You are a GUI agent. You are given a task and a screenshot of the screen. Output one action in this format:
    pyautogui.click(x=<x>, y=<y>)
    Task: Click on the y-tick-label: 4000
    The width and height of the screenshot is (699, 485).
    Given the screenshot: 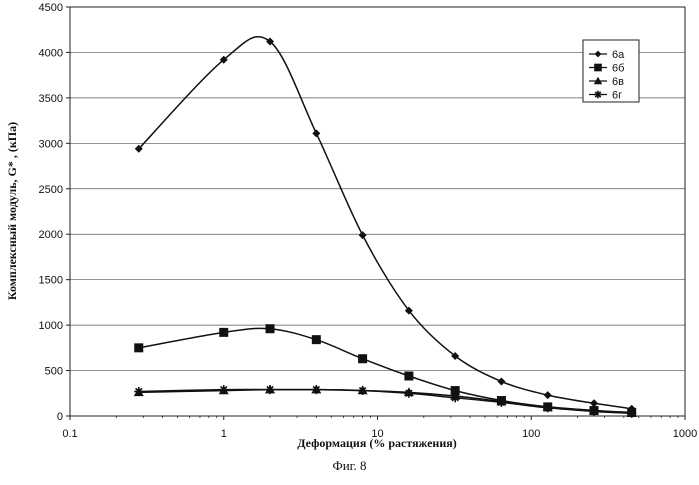 What is the action you would take?
    pyautogui.click(x=51, y=53)
    